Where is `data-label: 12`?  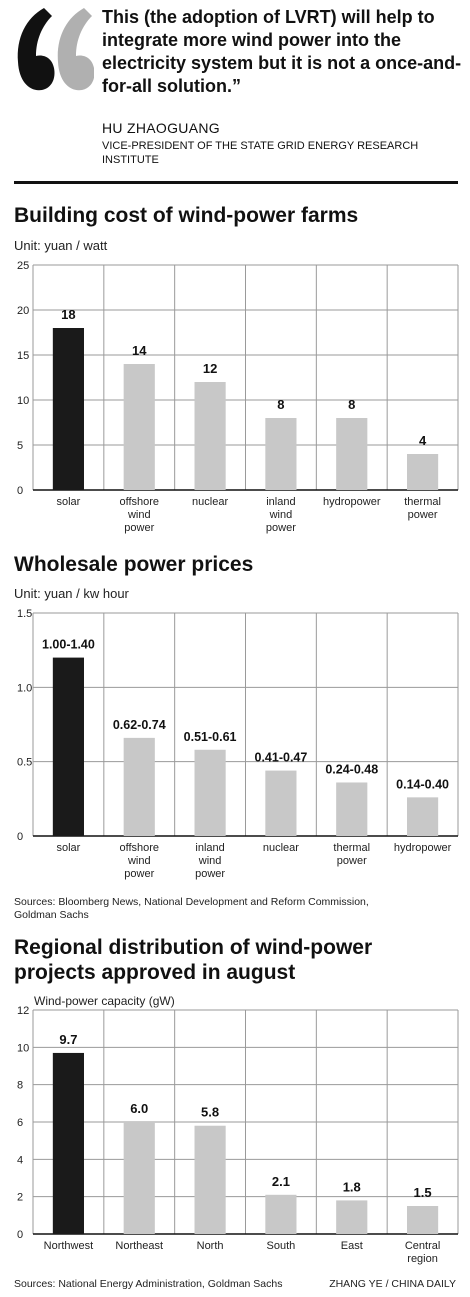 data-label: 12 is located at coordinates (210, 368).